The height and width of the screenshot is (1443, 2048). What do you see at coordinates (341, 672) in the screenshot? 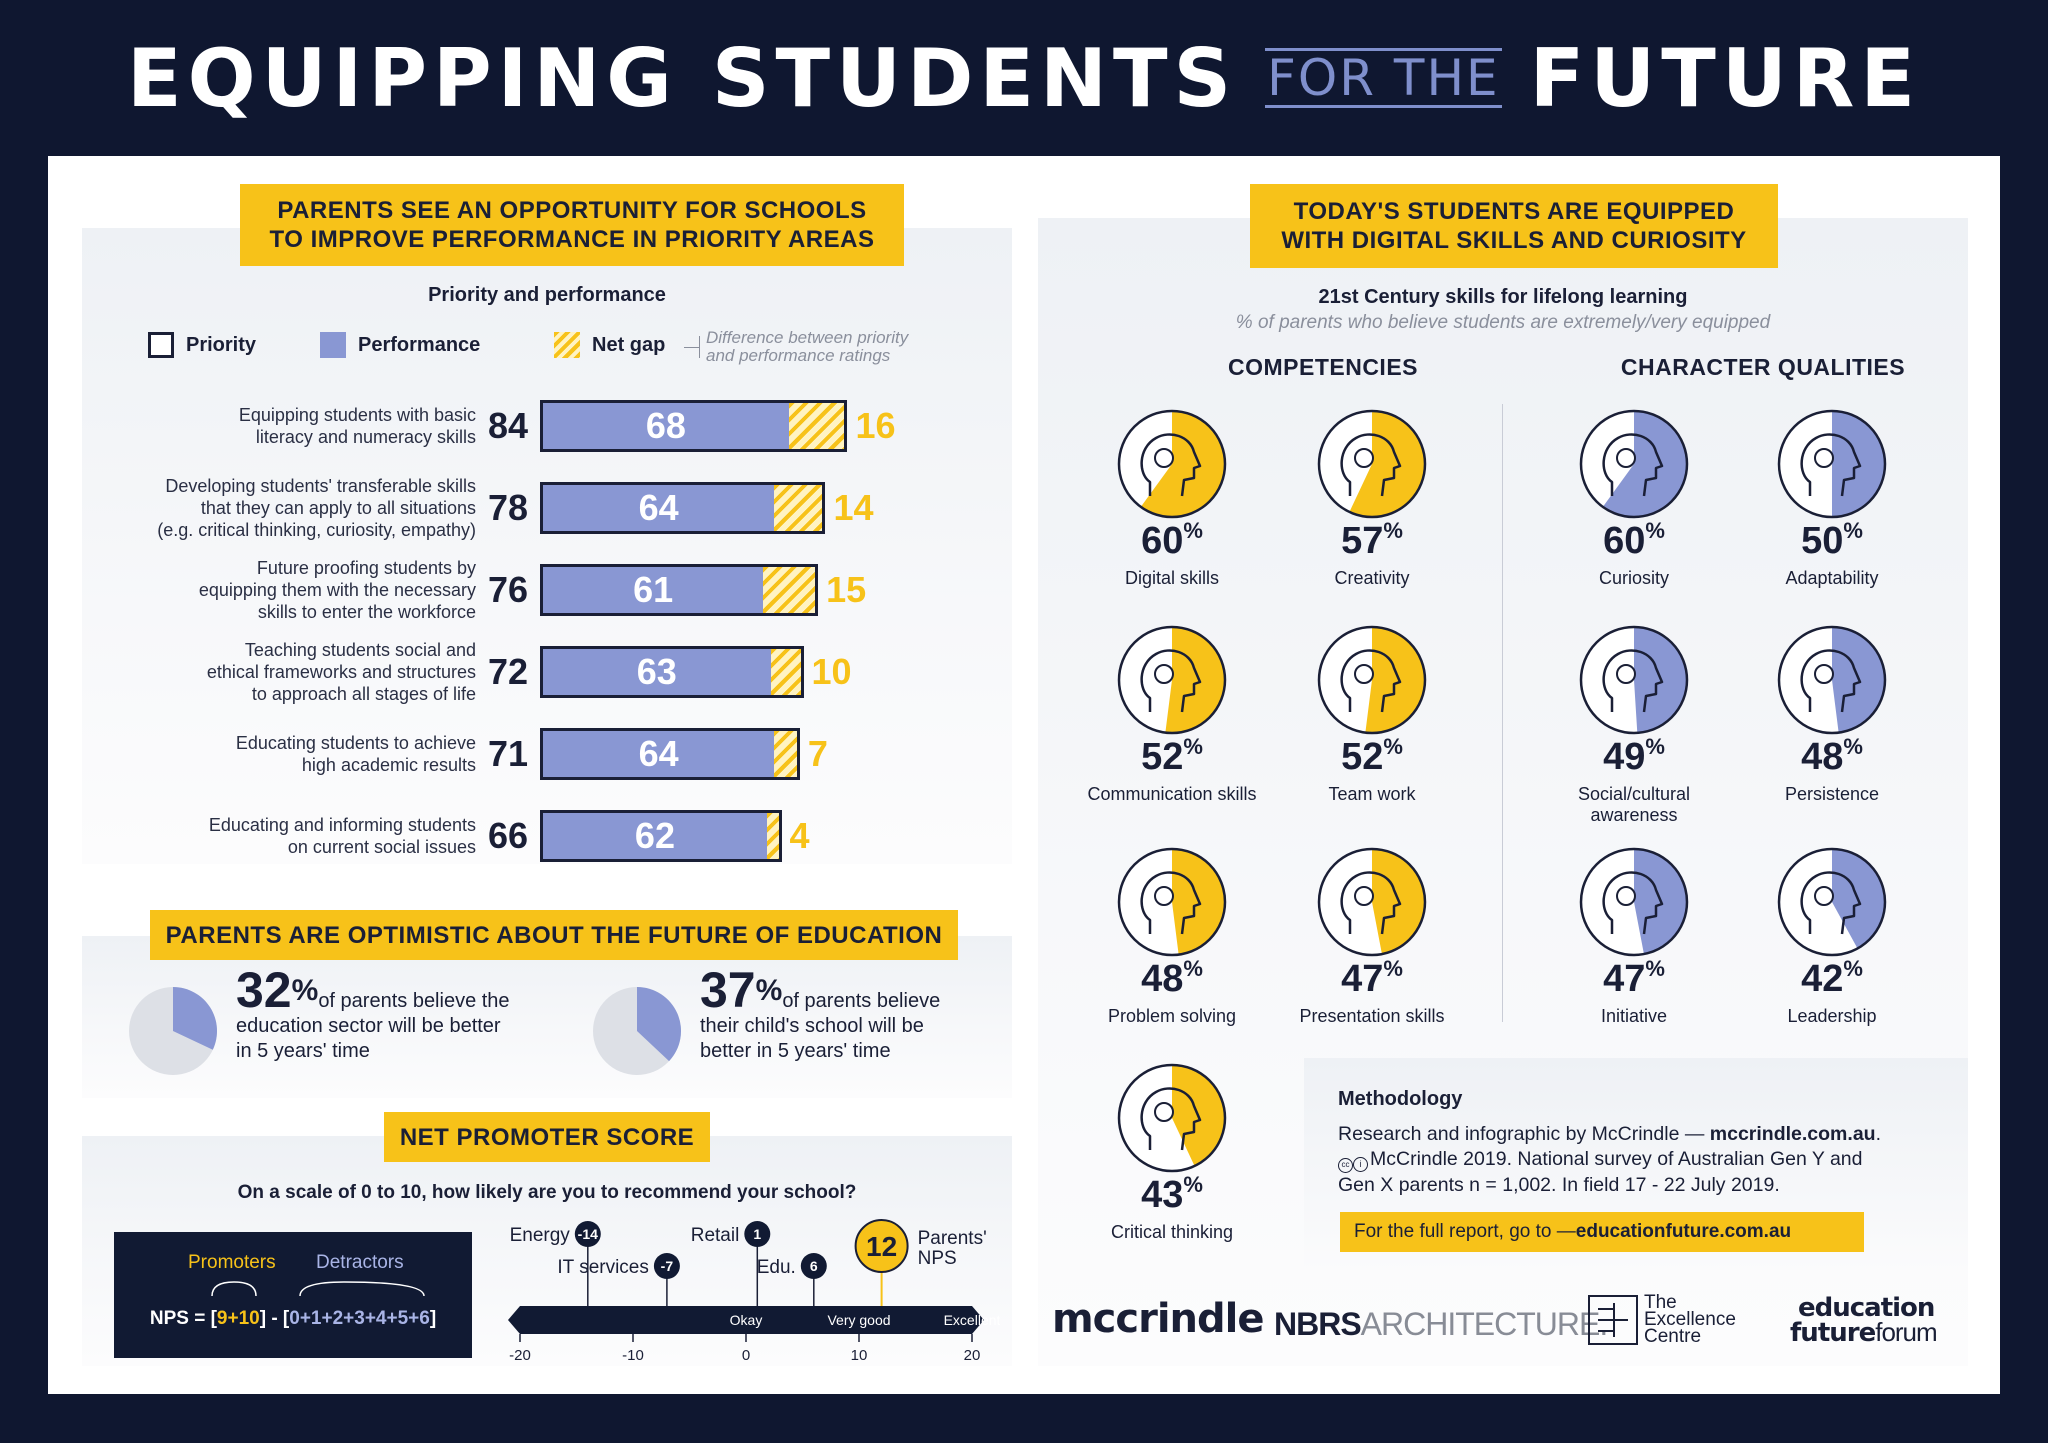
I see `priority-row-label-line: ethical frameworks and structures` at bounding box center [341, 672].